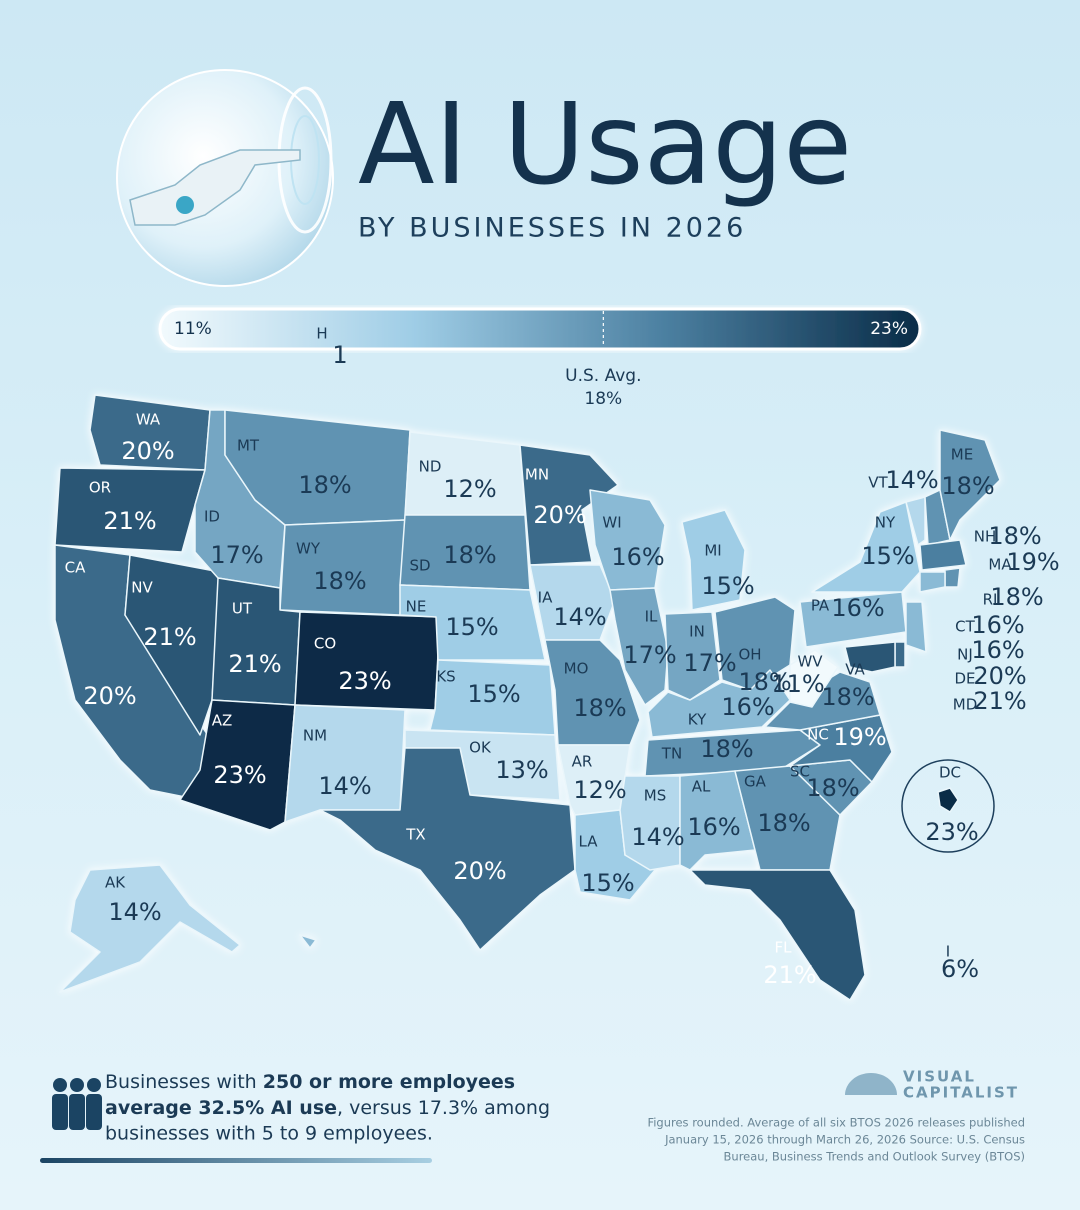  What do you see at coordinates (655, 796) in the screenshot?
I see `state-name: MS` at bounding box center [655, 796].